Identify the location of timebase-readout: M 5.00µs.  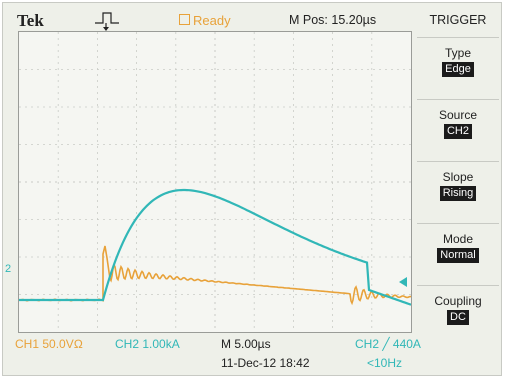
(246, 344).